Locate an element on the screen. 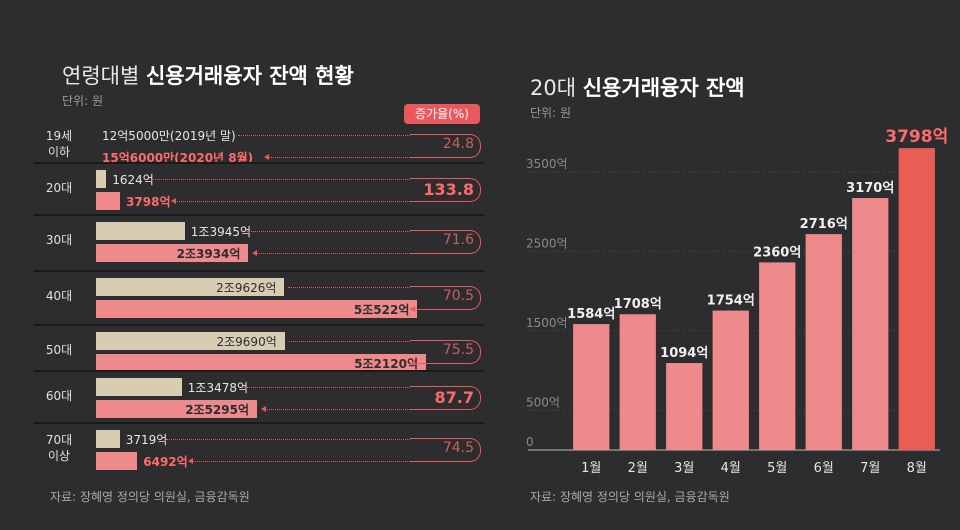  old-balance-label: 2조9626억 is located at coordinates (246, 288).